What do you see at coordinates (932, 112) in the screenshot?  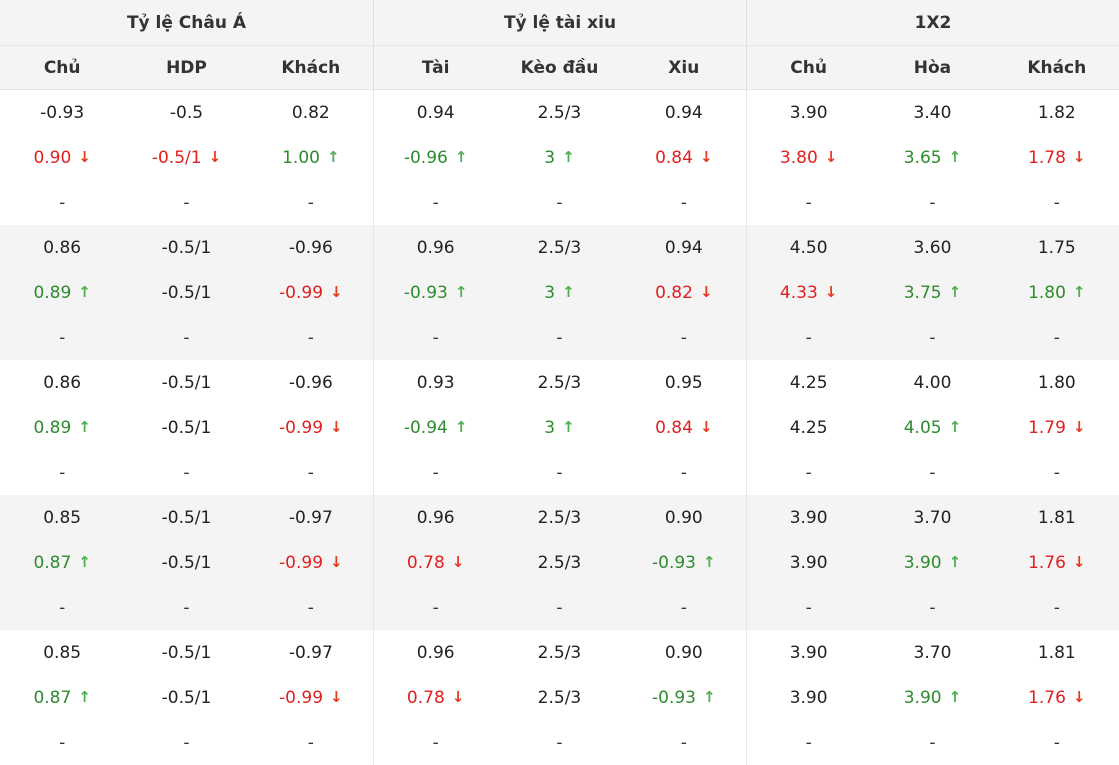 I see `odds-value: 3.40` at bounding box center [932, 112].